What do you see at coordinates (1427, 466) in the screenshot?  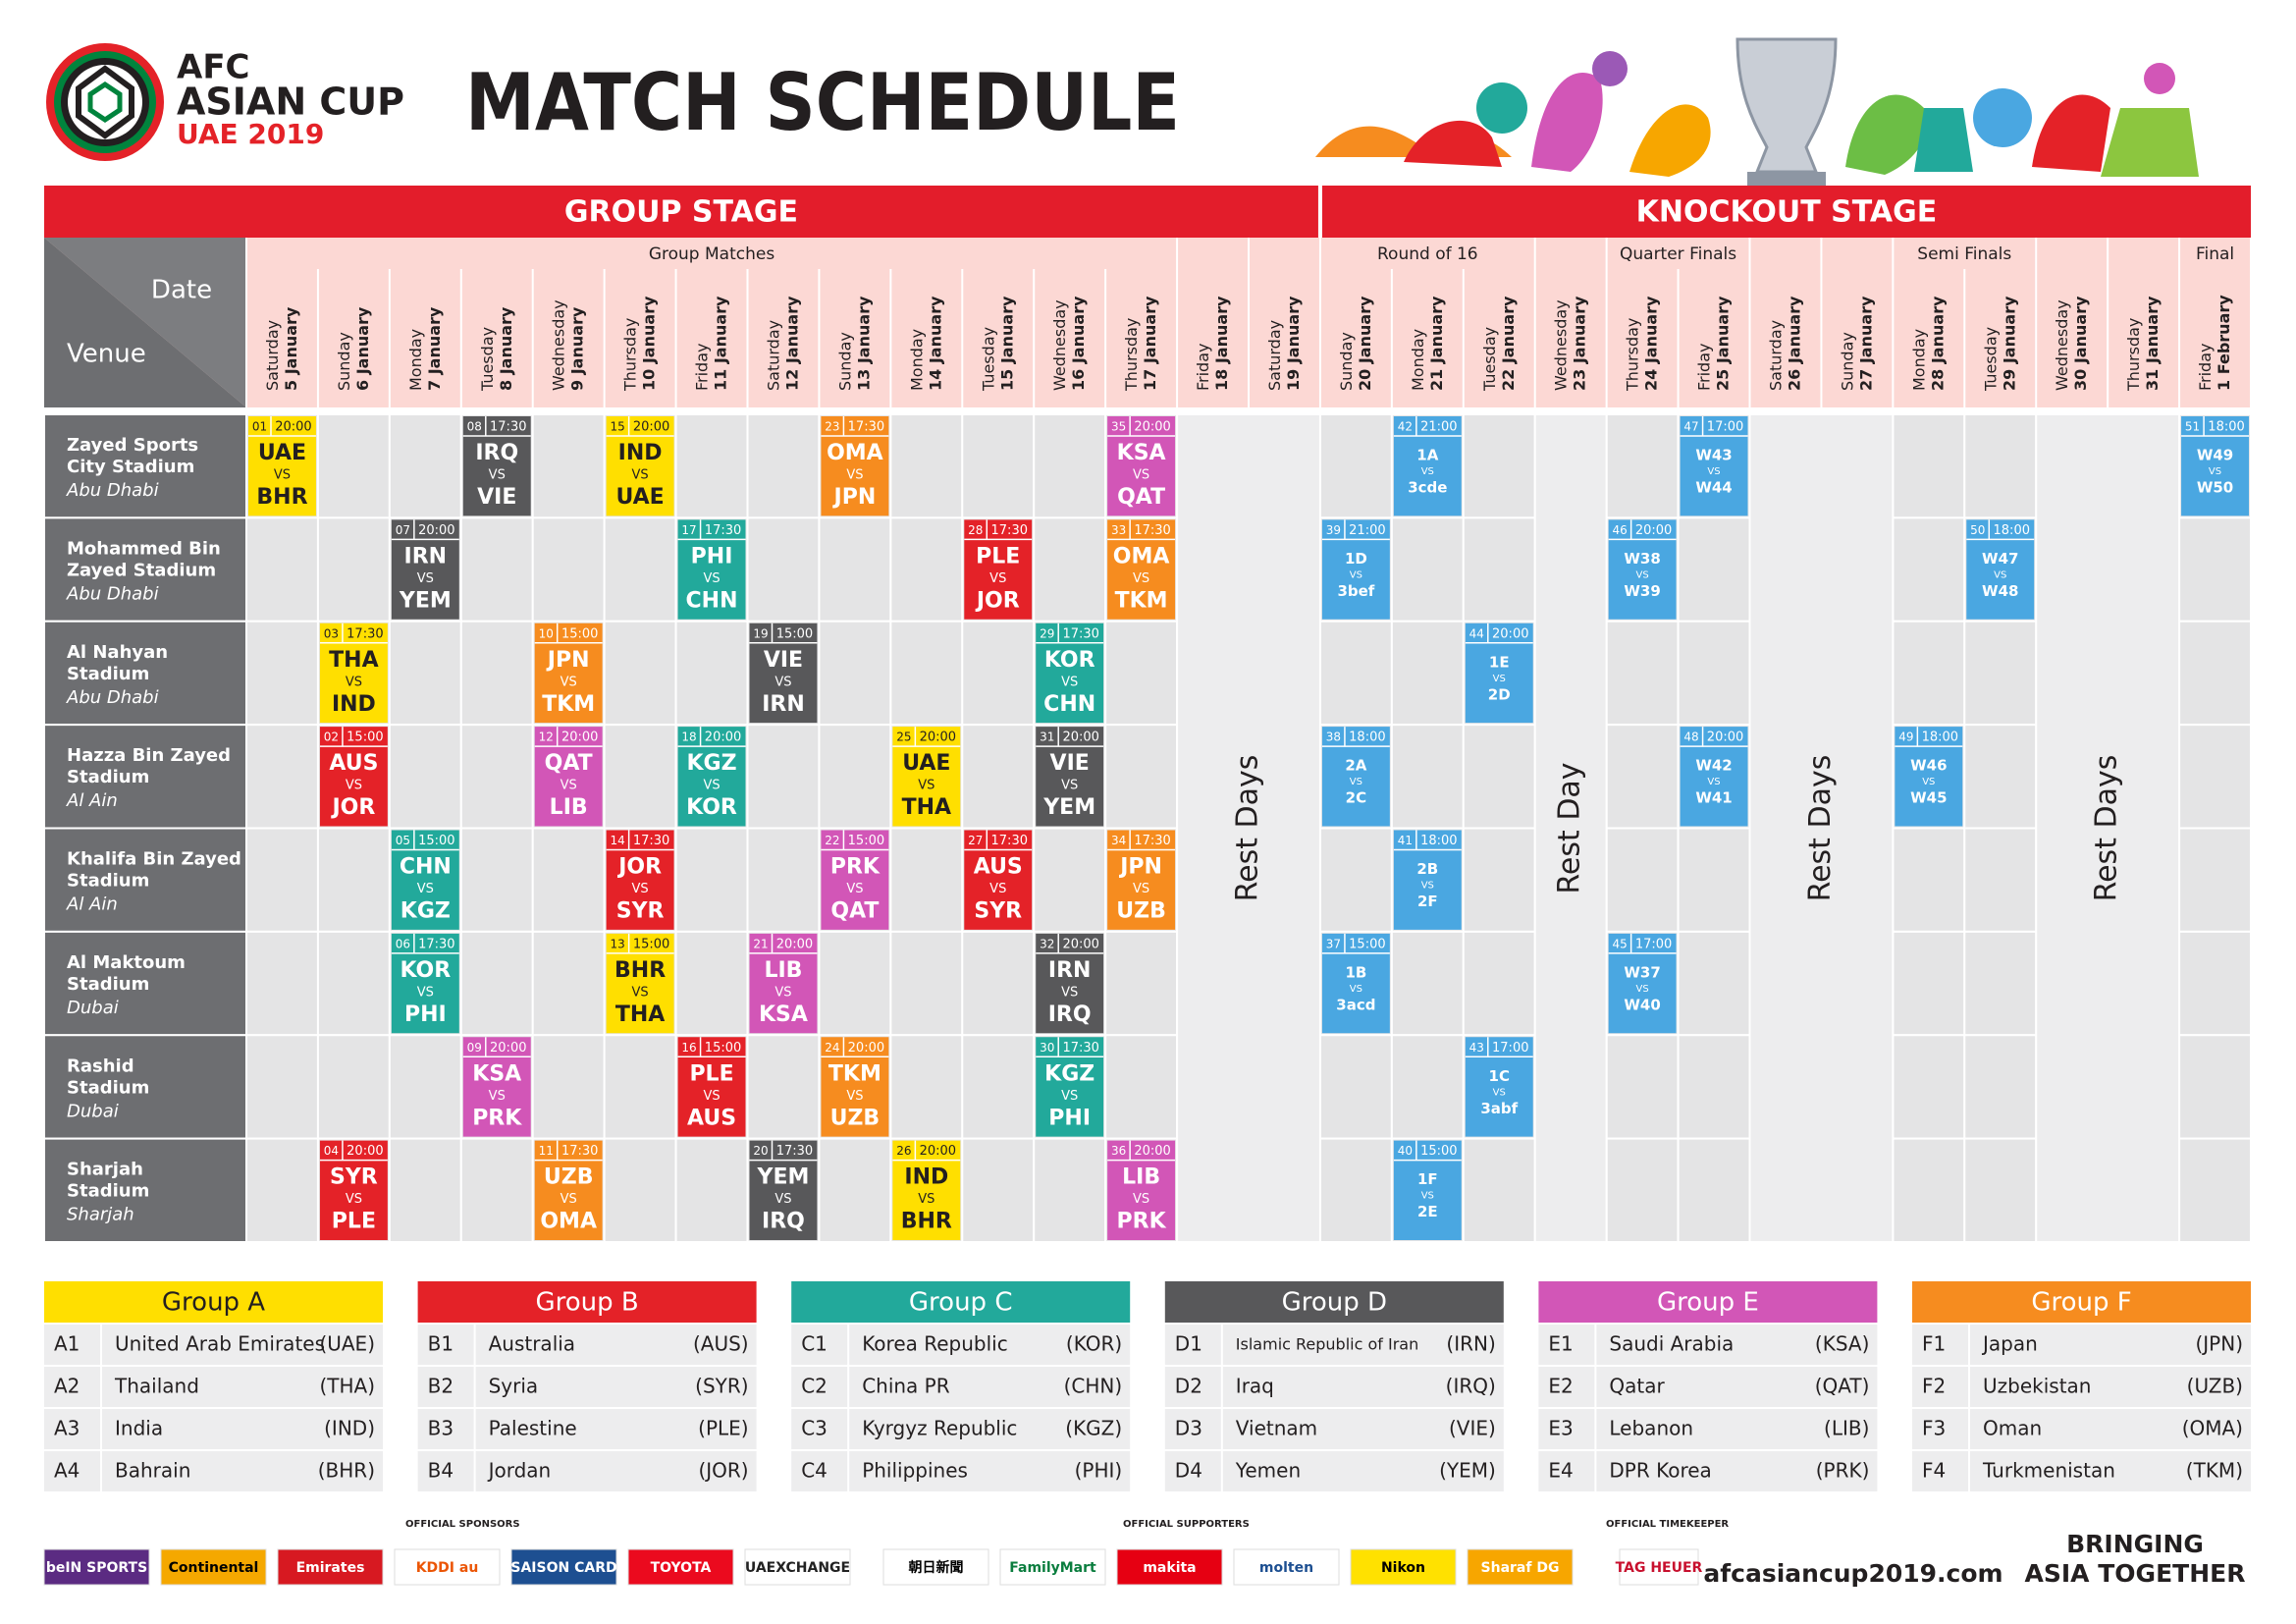 I see `match-cell: 42 21:00 1A VS 3cde` at bounding box center [1427, 466].